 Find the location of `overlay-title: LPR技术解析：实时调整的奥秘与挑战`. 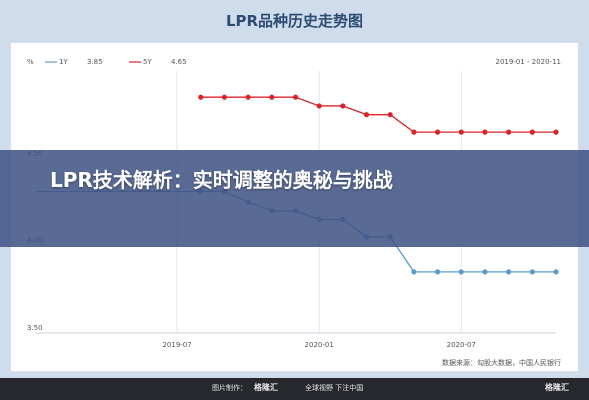

overlay-title: LPR技术解析：实时调整的奥秘与挑战 is located at coordinates (221, 180).